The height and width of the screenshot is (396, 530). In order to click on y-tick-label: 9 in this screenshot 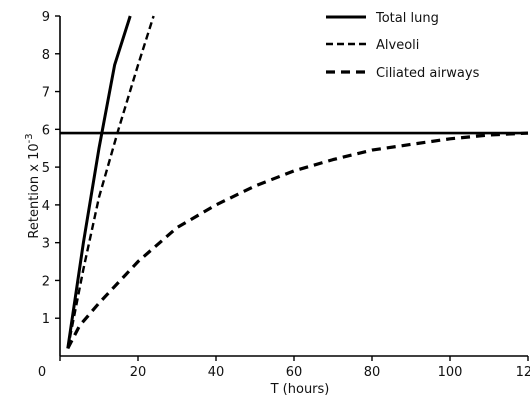, I will do `click(46, 17)`.